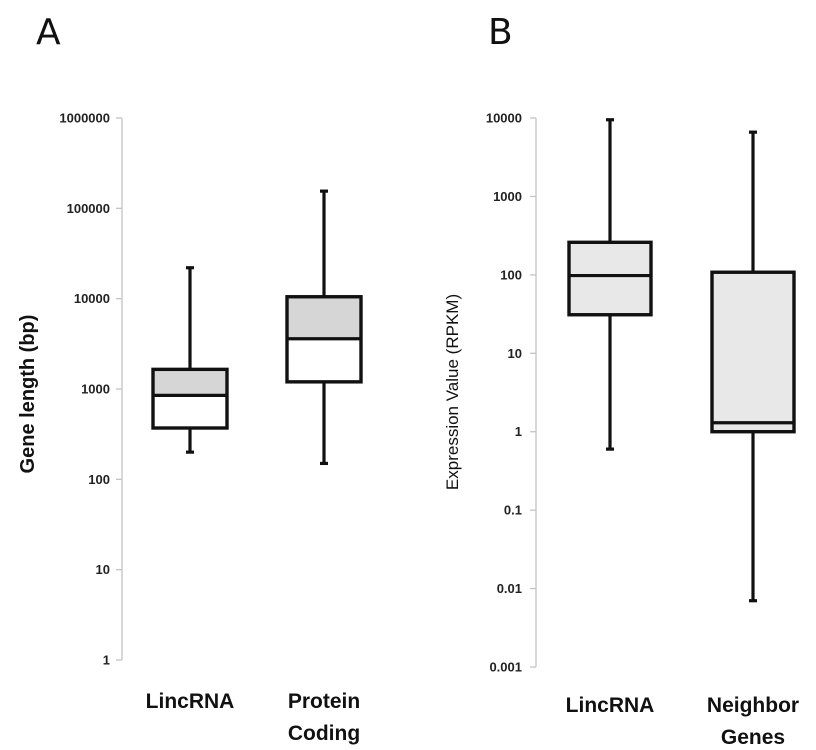 This screenshot has width=816, height=750. Describe the element at coordinates (753, 705) in the screenshot. I see `panel-b-category-label: Neighbor` at that location.